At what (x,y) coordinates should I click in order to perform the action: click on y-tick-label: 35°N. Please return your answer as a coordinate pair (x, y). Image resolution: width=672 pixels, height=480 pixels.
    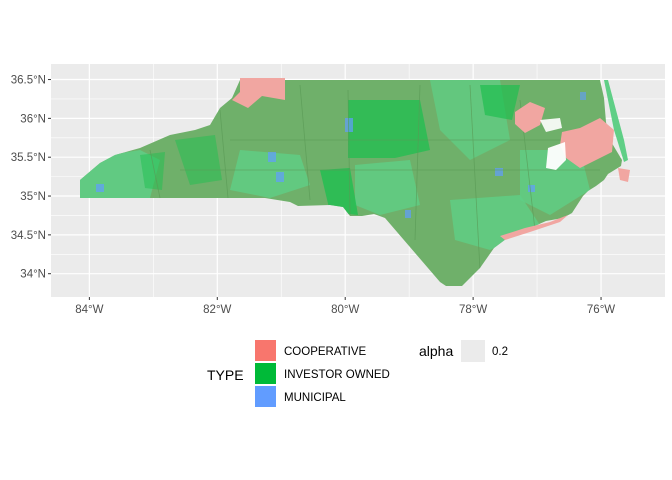
    Looking at the image, I should click on (33, 197).